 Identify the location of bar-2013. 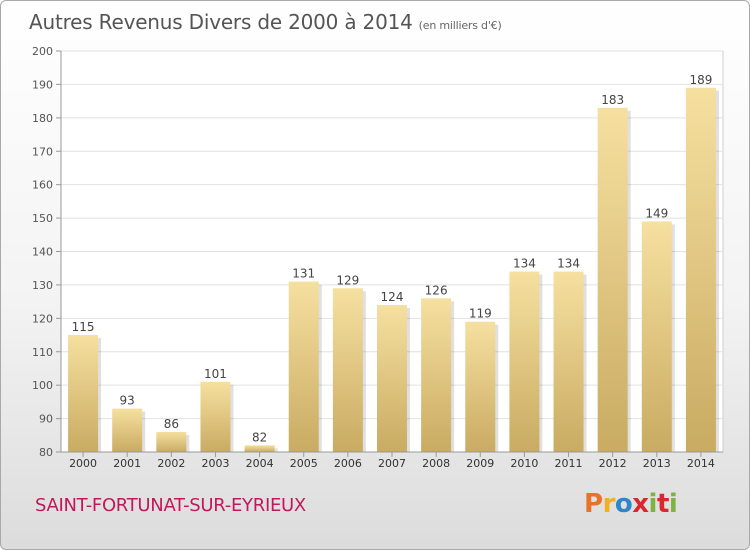
(656, 336).